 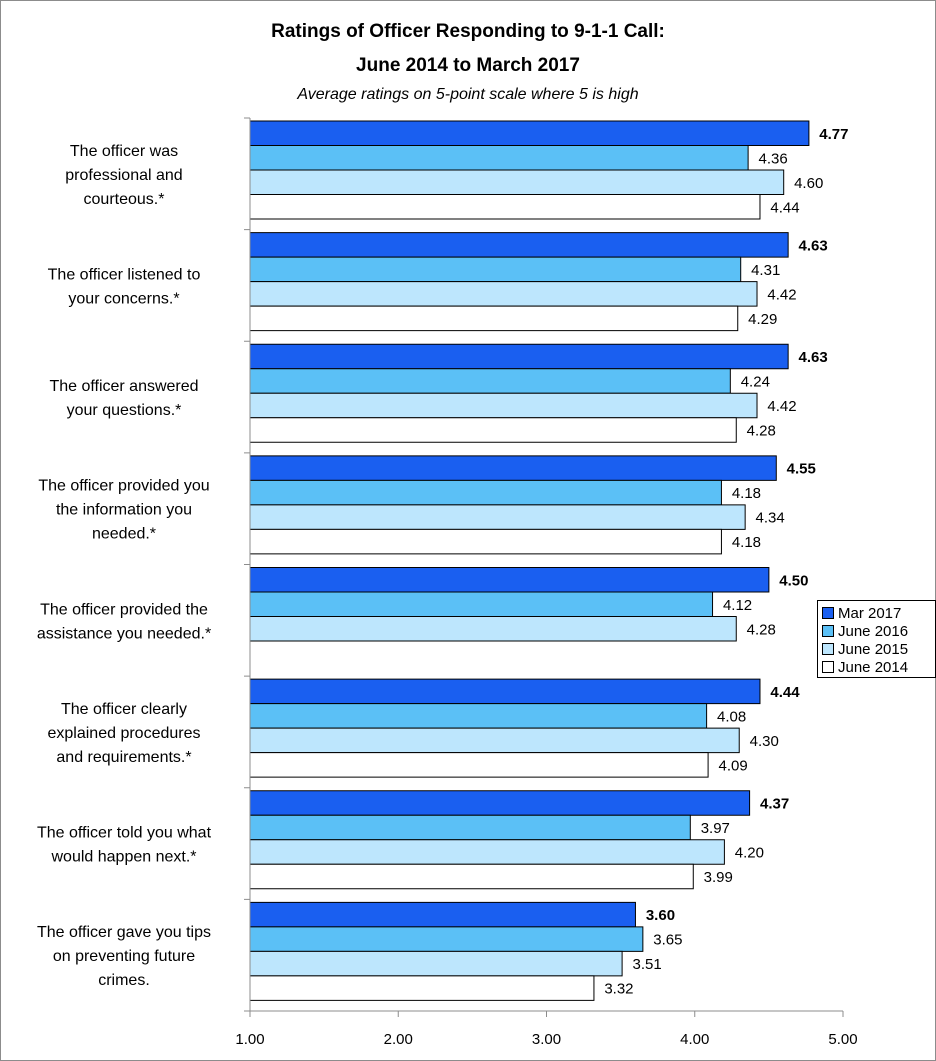 What do you see at coordinates (398, 1039) in the screenshot?
I see `x-tick-label: 2.00` at bounding box center [398, 1039].